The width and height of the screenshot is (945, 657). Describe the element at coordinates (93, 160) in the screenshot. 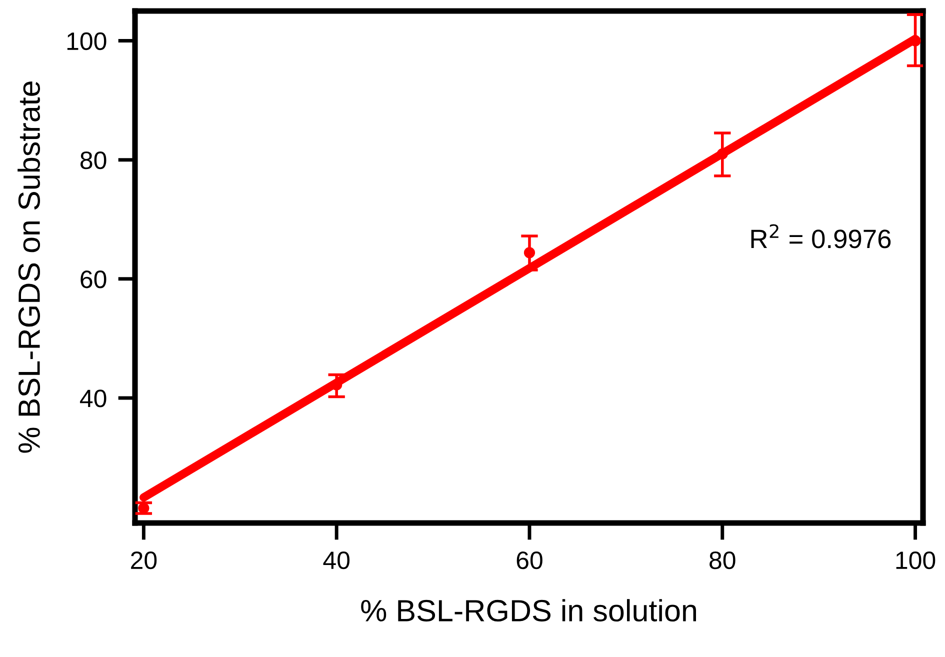

I see `y-tick-label: 80` at that location.